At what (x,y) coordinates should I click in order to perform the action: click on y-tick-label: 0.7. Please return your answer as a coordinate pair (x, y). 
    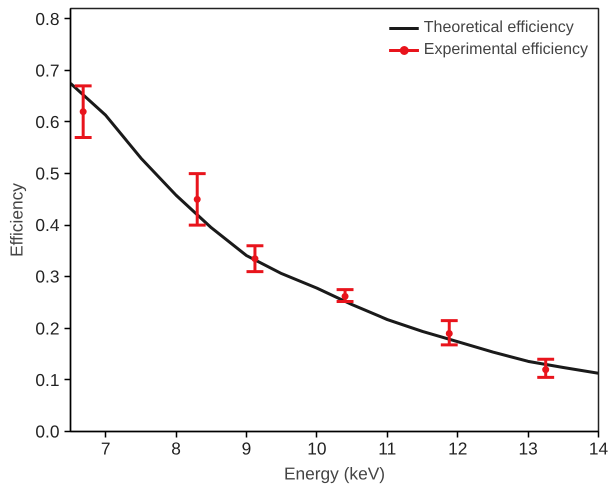
    Looking at the image, I should click on (47, 70).